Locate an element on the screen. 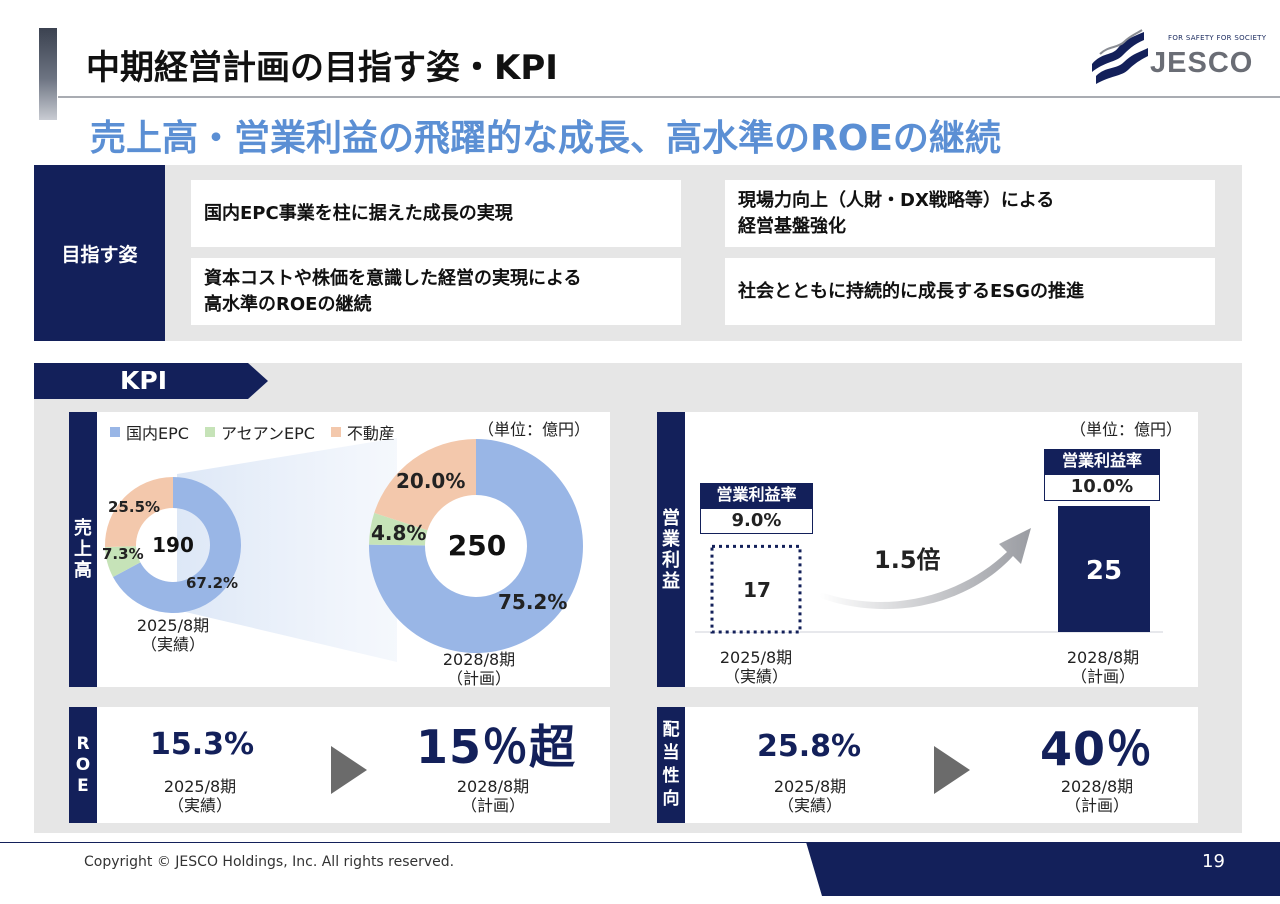 The height and width of the screenshot is (904, 1280). sales-unit-label: （単位：億円） is located at coordinates (534, 429).